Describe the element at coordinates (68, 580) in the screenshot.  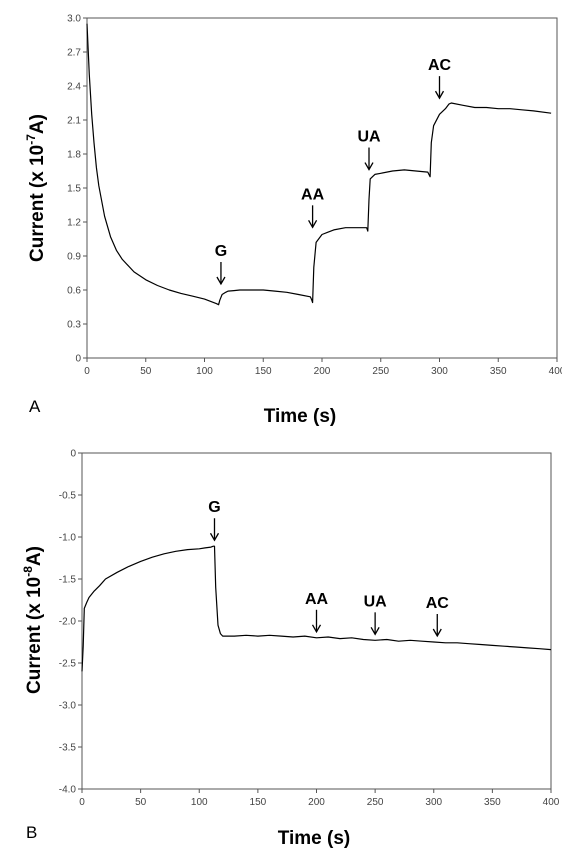
I see `y-tick-label: -1.5` at that location.